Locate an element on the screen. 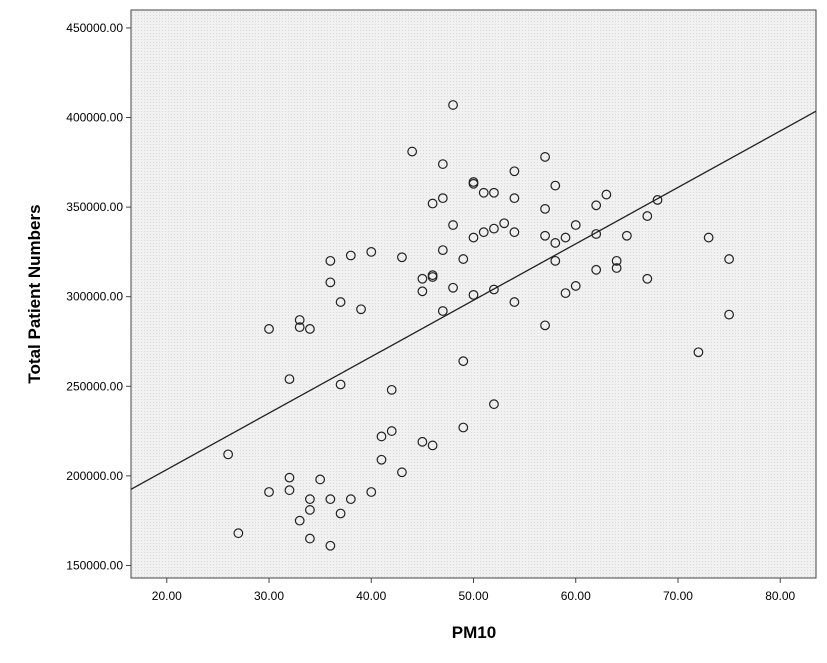 The height and width of the screenshot is (663, 827). x-tick-label: 40.00 is located at coordinates (371, 596).